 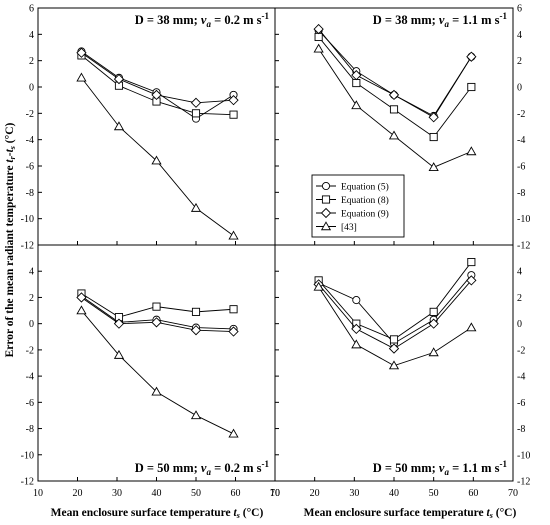 What do you see at coordinates (326, 186) in the screenshot?
I see `legend-marker-circle` at bounding box center [326, 186].